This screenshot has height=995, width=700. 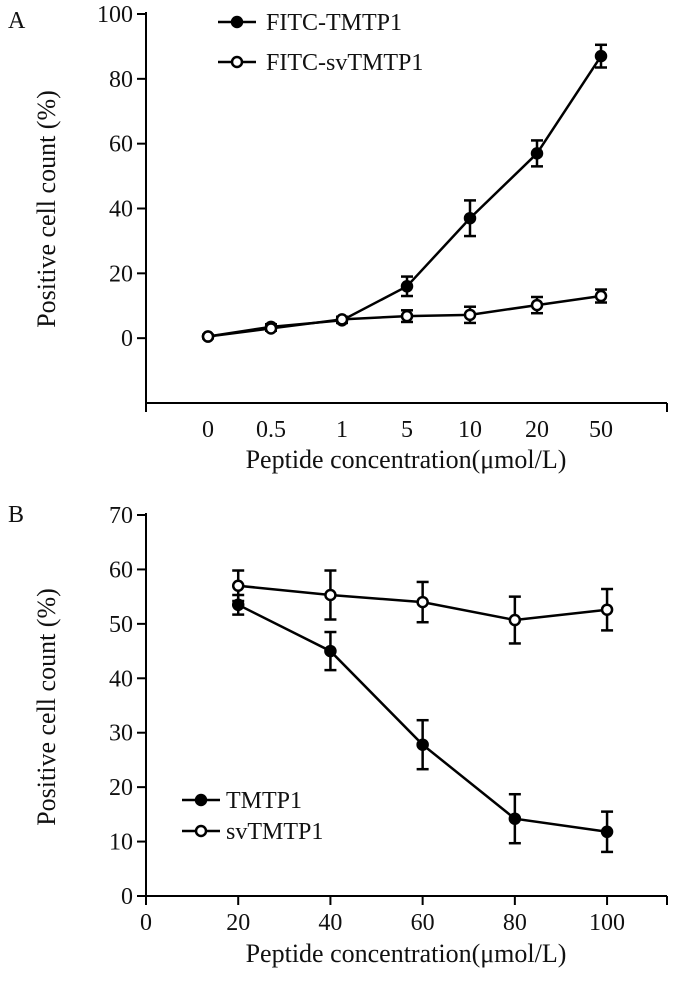 What do you see at coordinates (271, 430) in the screenshot?
I see `x-tick-label: 0.5` at bounding box center [271, 430].